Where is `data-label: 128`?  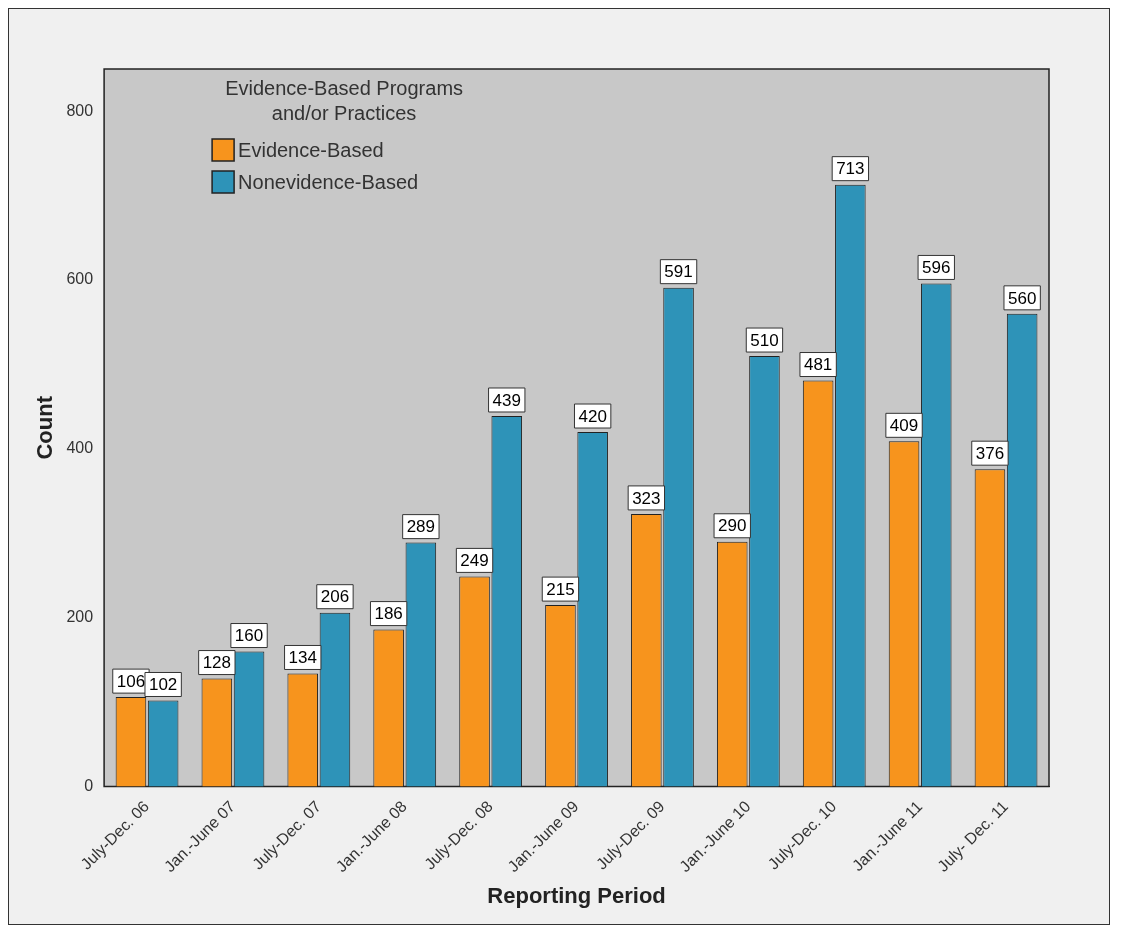 data-label: 128 is located at coordinates (217, 663).